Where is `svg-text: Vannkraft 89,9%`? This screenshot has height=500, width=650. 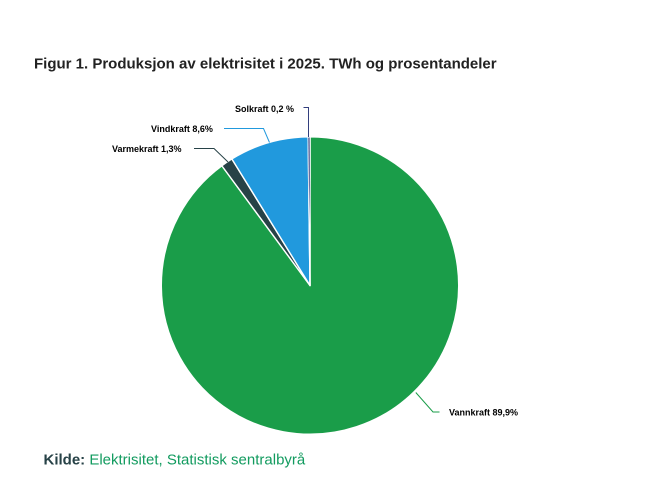
svg-text: Vannkraft 89,9% is located at coordinates (483, 412).